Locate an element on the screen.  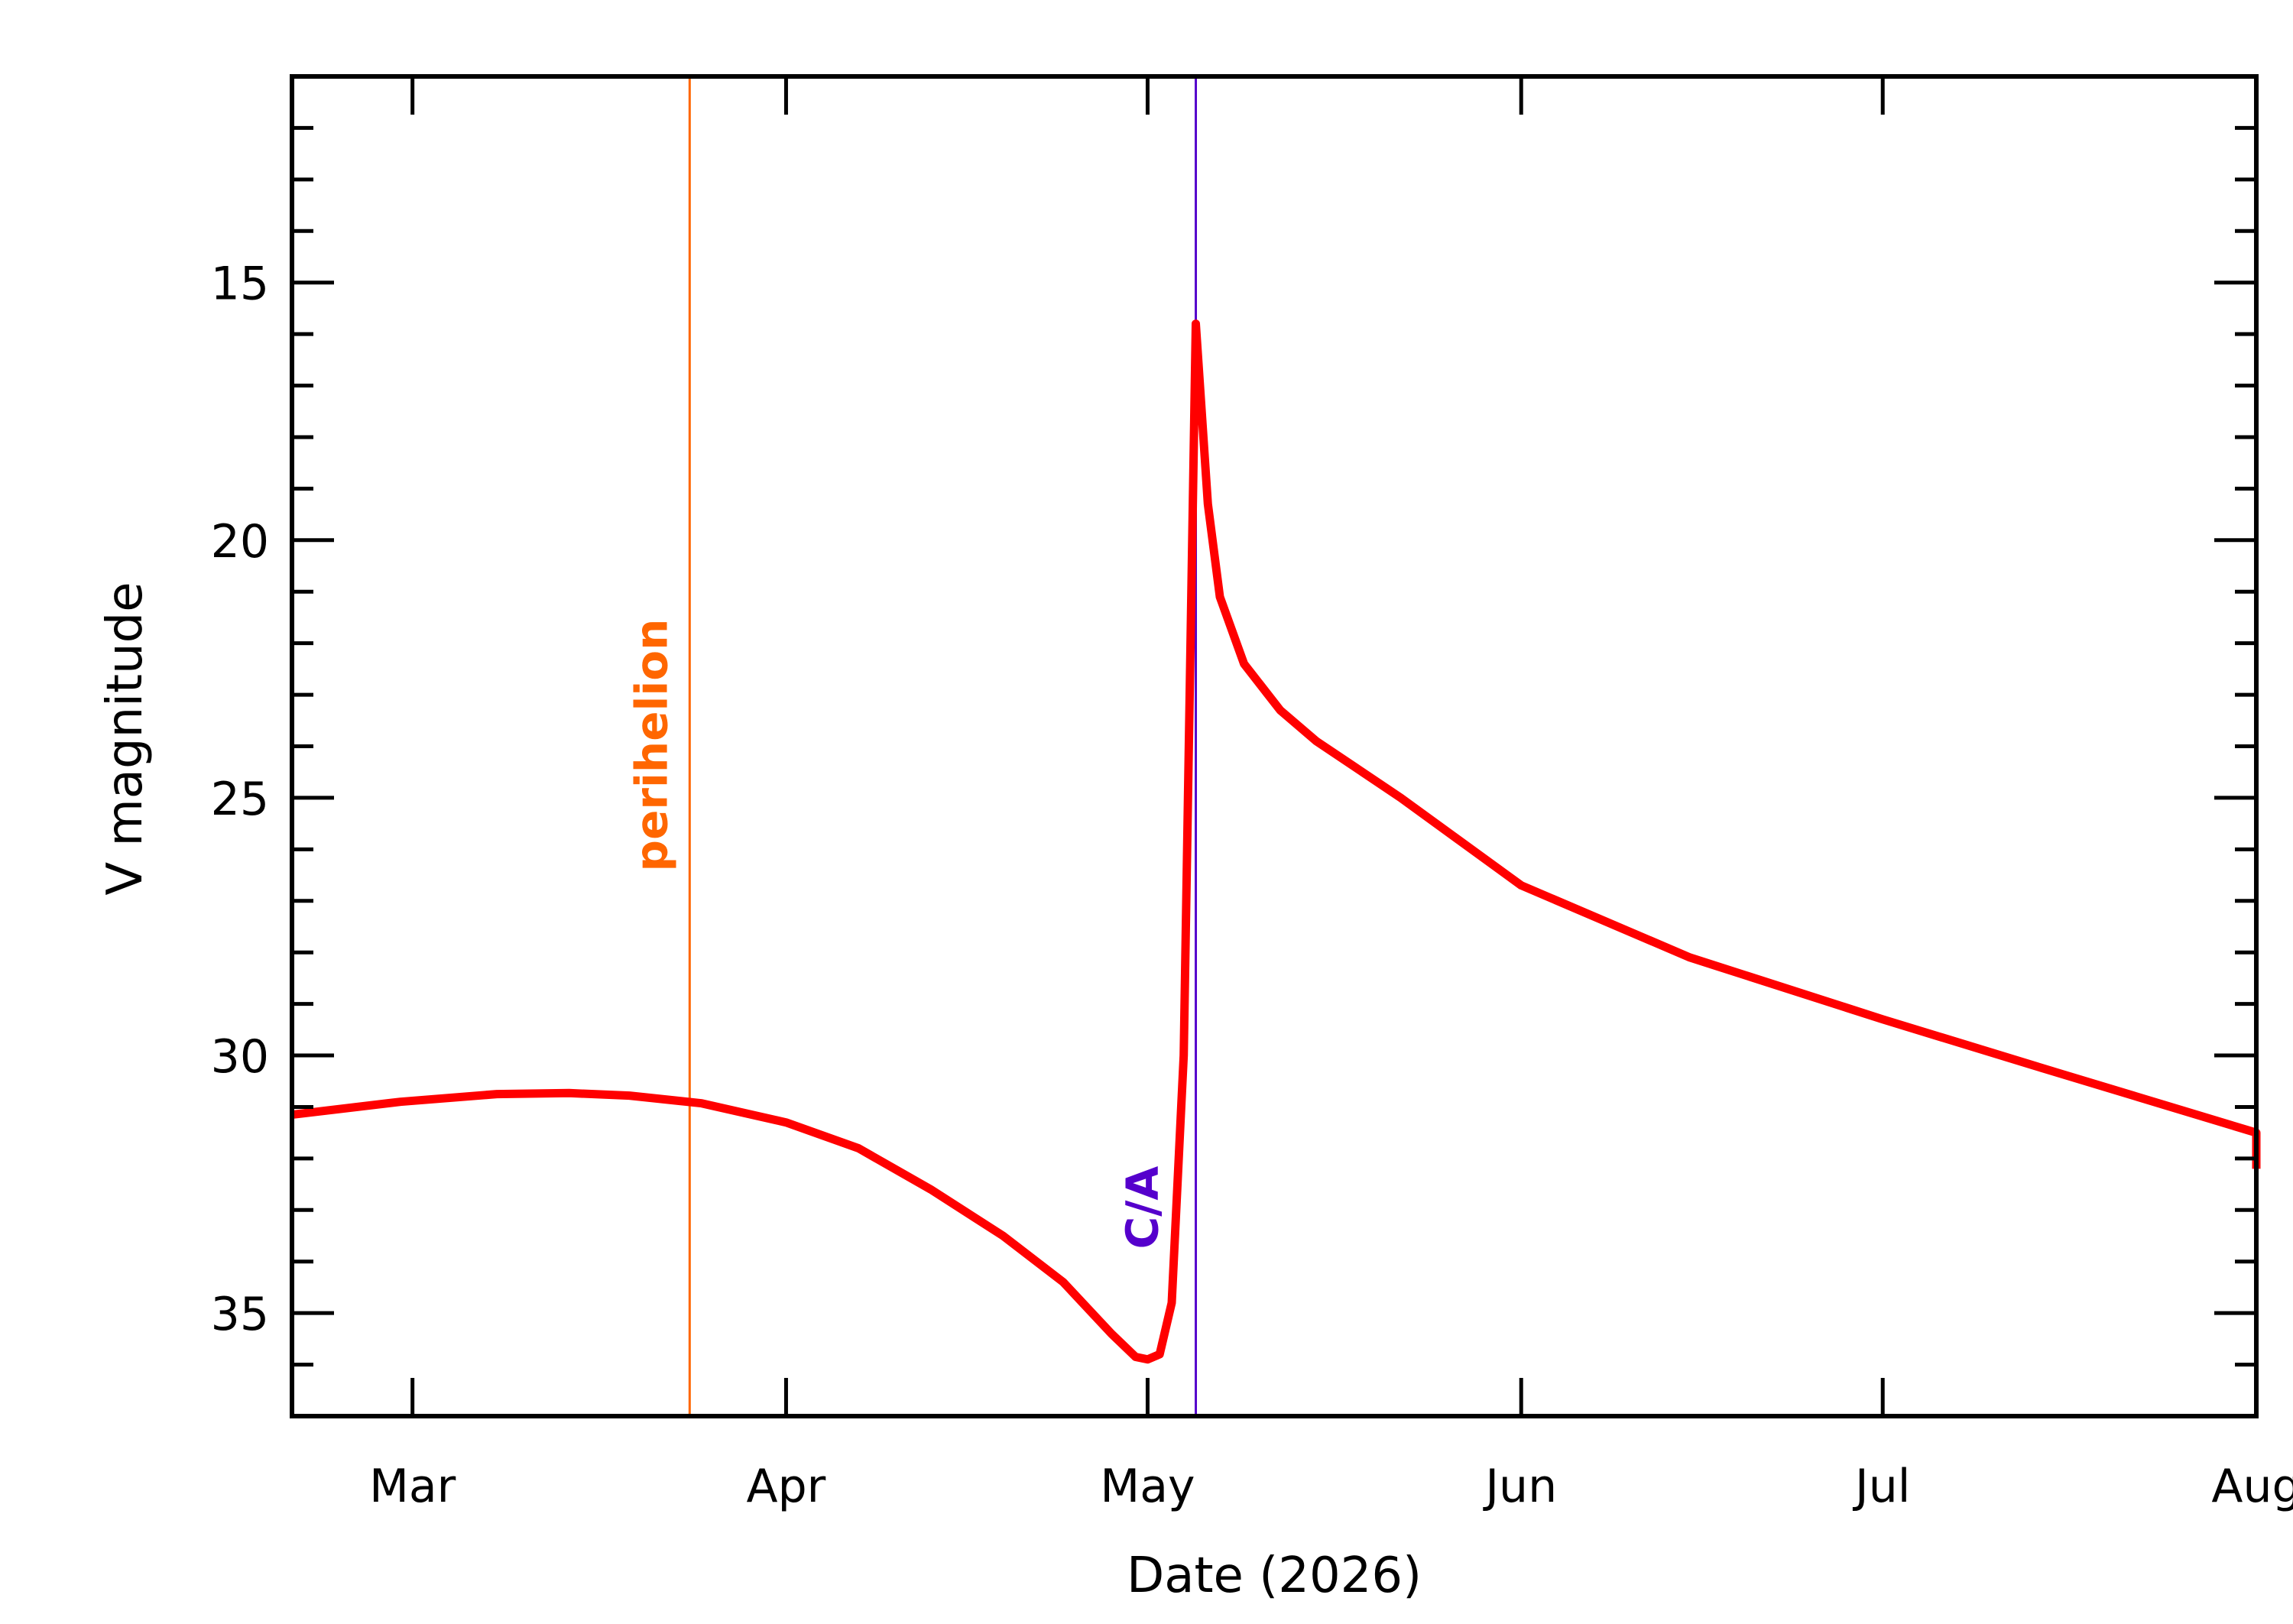
x-tick-label-jun: Jun is located at coordinates (1520, 1486).